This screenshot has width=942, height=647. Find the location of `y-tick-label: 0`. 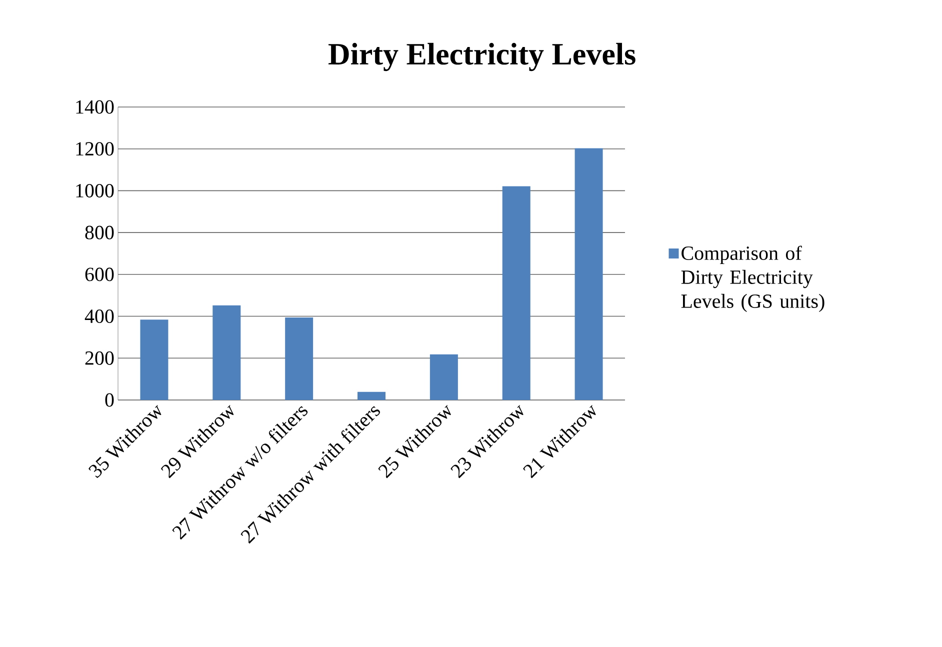

y-tick-label: 0 is located at coordinates (109, 400).